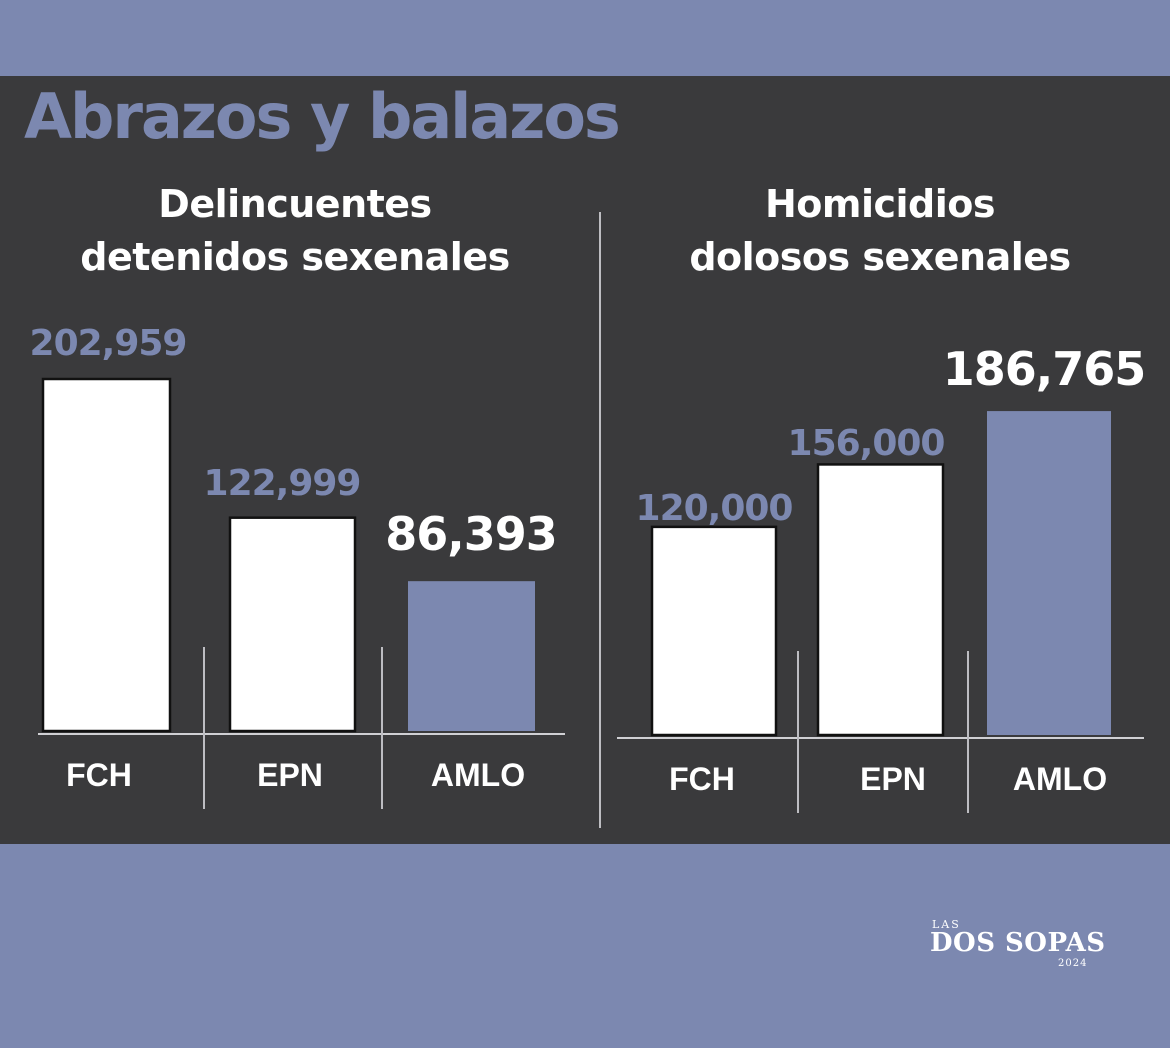  Describe the element at coordinates (295, 257) in the screenshot. I see `chart1-title-line2: detenidos sexenales` at that location.